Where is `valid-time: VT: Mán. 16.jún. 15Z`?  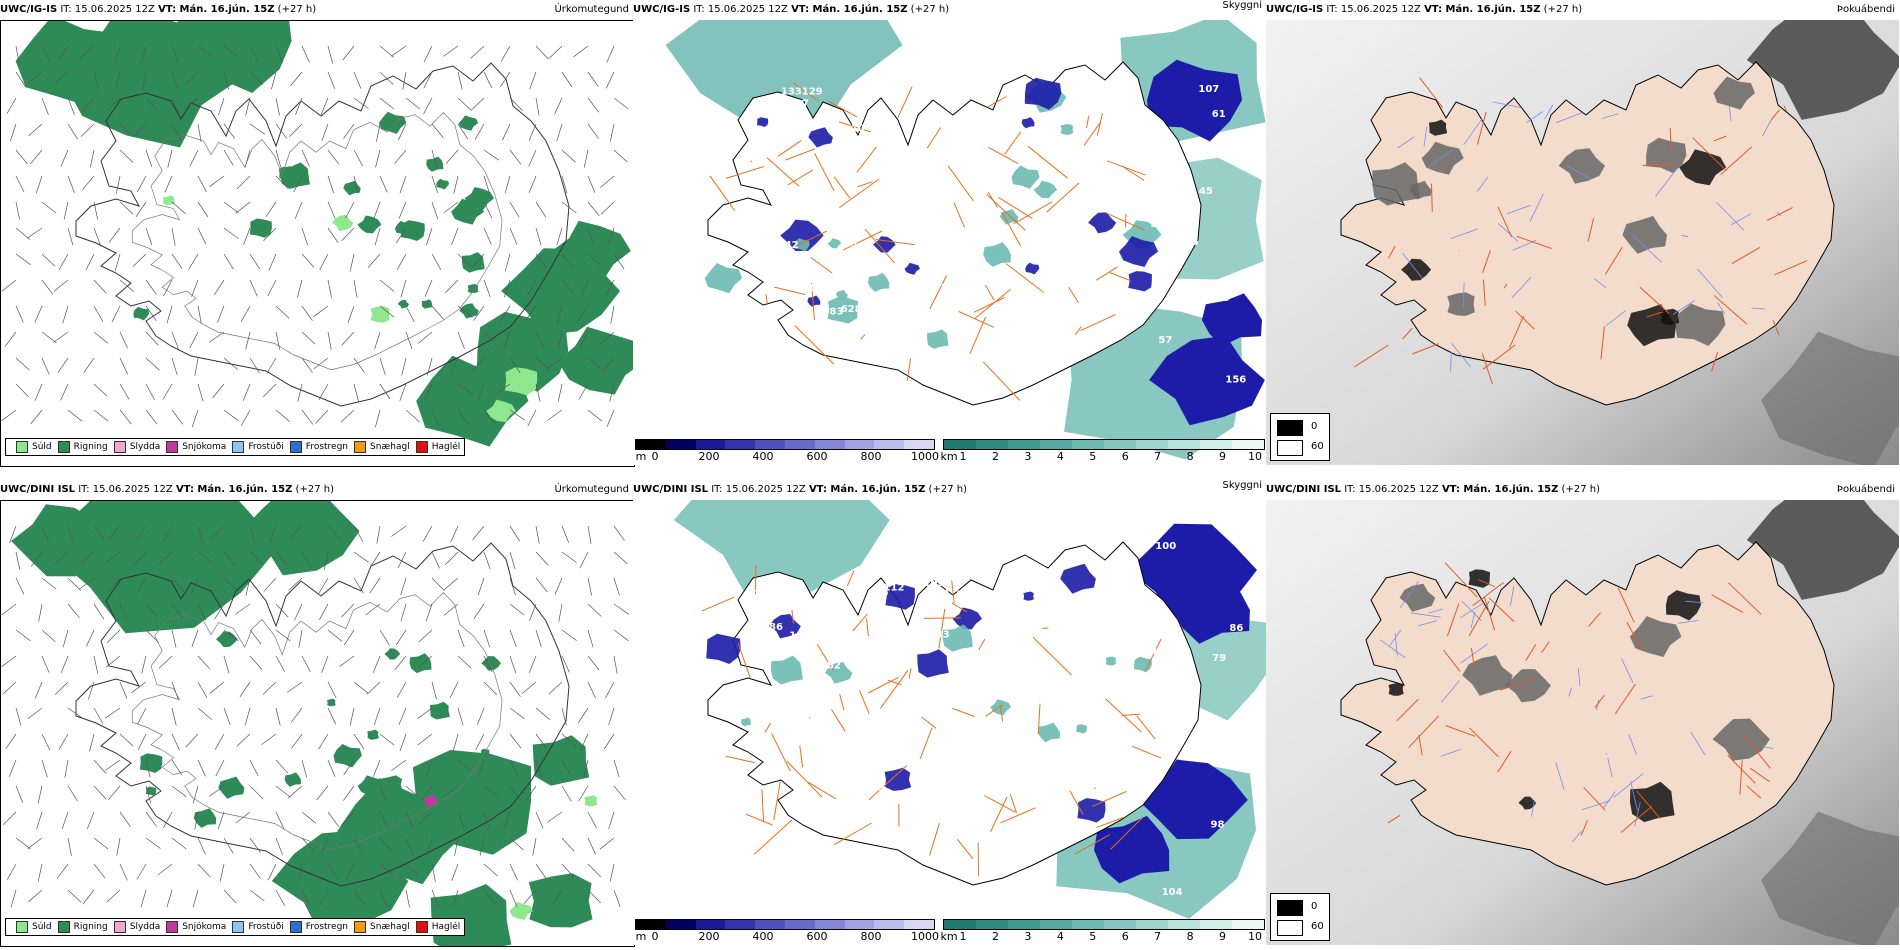 valid-time: VT: Mán. 16.jún. 15Z is located at coordinates (234, 489).